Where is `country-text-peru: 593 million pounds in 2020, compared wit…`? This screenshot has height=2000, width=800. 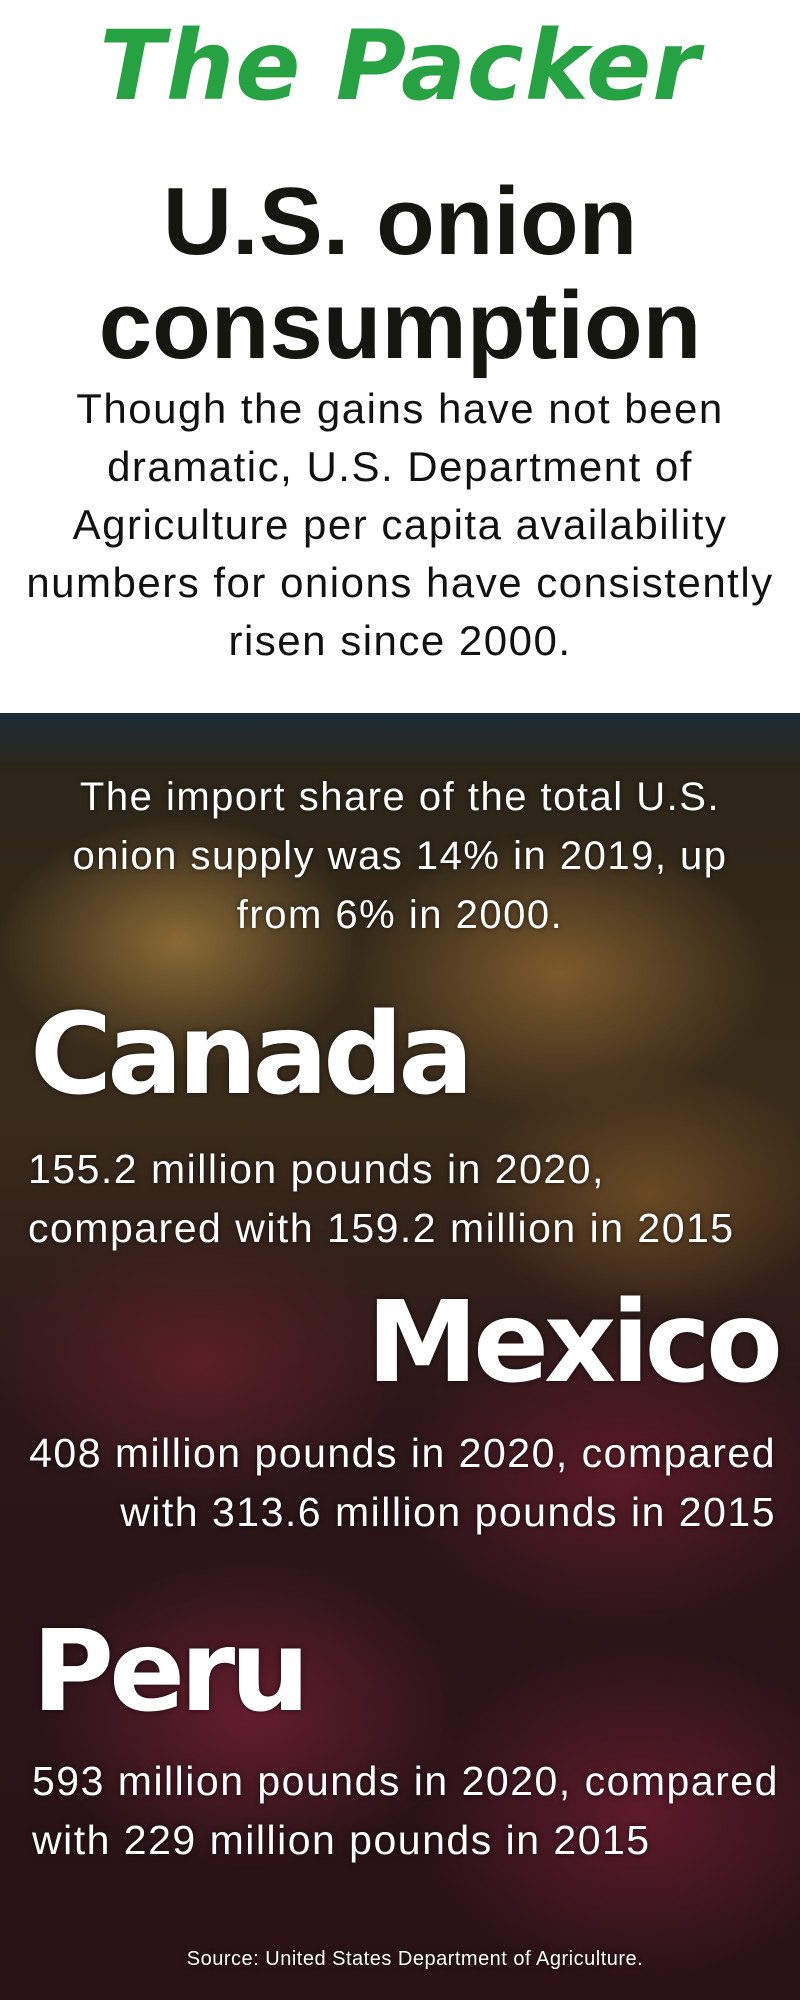 country-text-peru: 593 million pounds in 2020, compared wit… is located at coordinates (405, 1810).